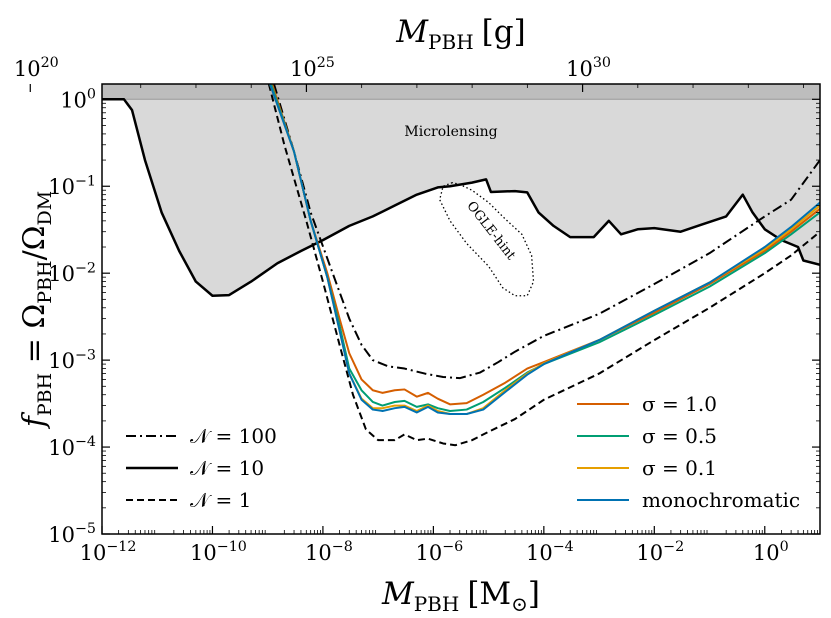 This screenshot has height=618, width=831. Describe the element at coordinates (329, 552) in the screenshot. I see `x-tick-label: 10⁻⁸` at that location.